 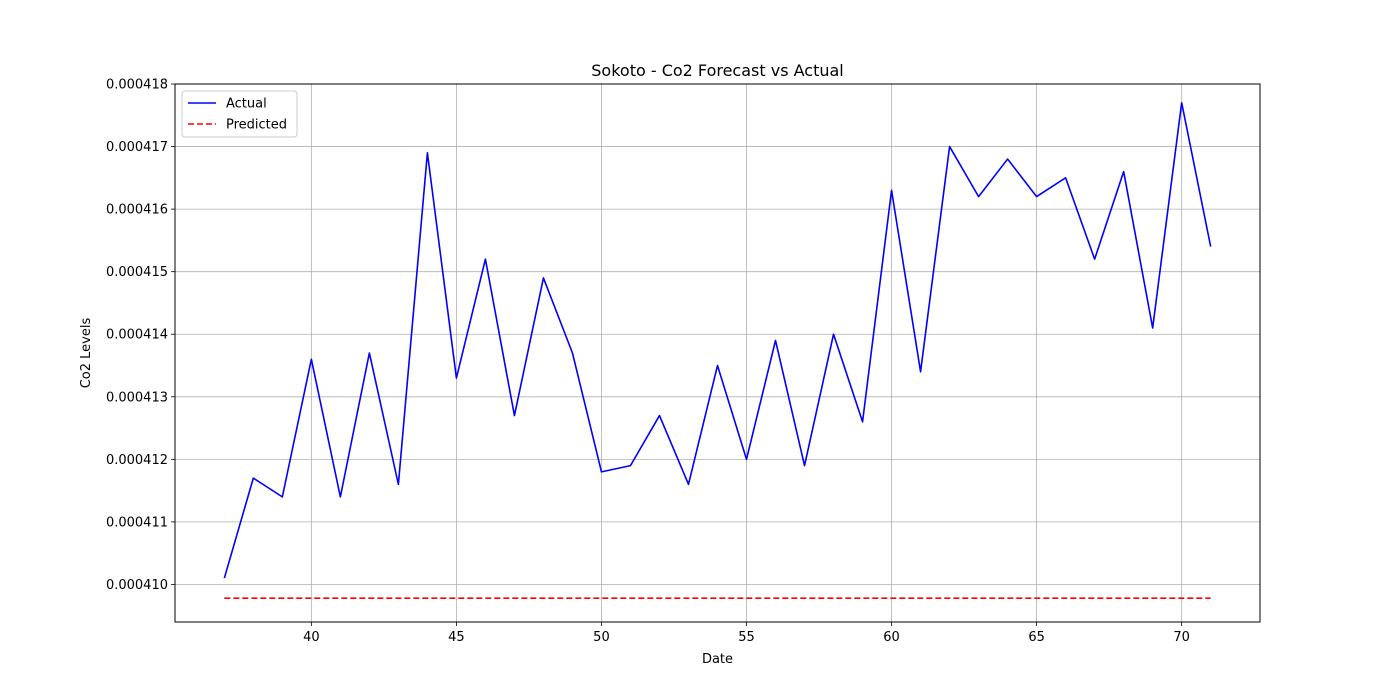 What do you see at coordinates (717, 70) in the screenshot?
I see `chart-title: Sokoto - Co2 Forecast vs Actual` at bounding box center [717, 70].